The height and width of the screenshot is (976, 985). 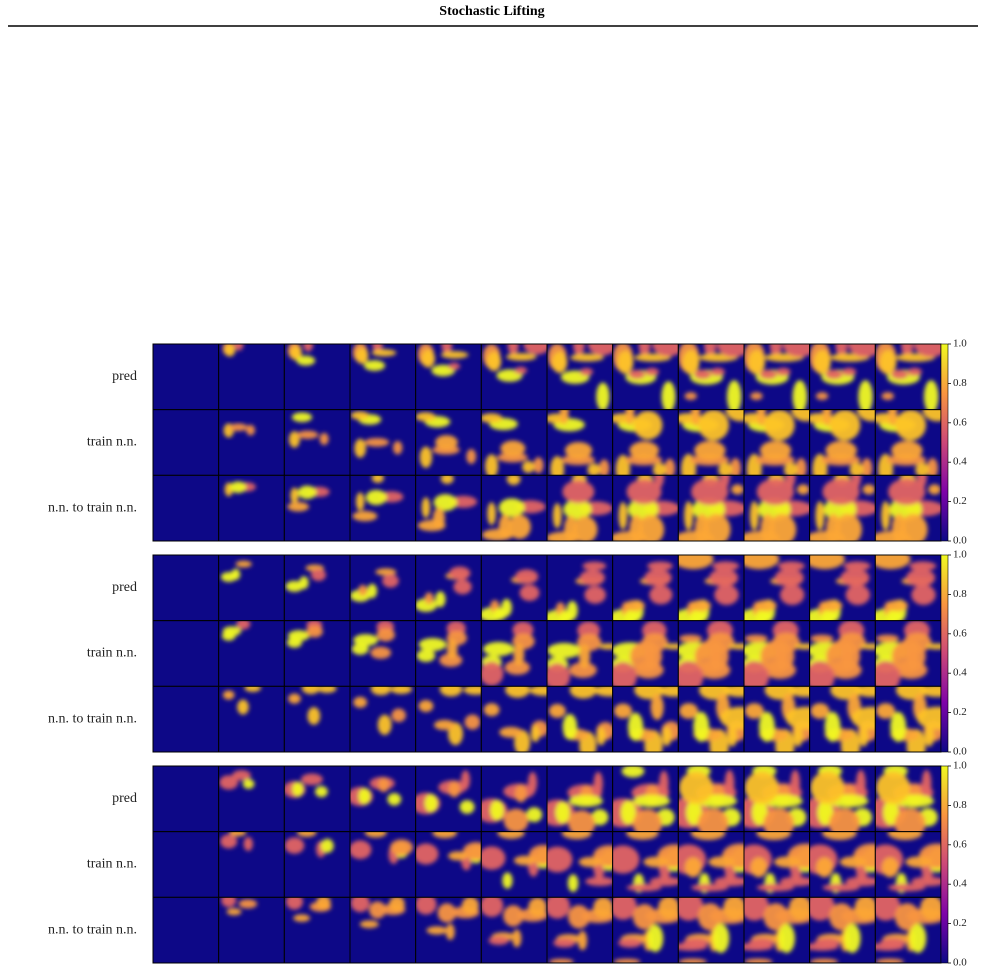 What do you see at coordinates (92, 718) in the screenshot?
I see `row-label: n.n. to train n.n.` at bounding box center [92, 718].